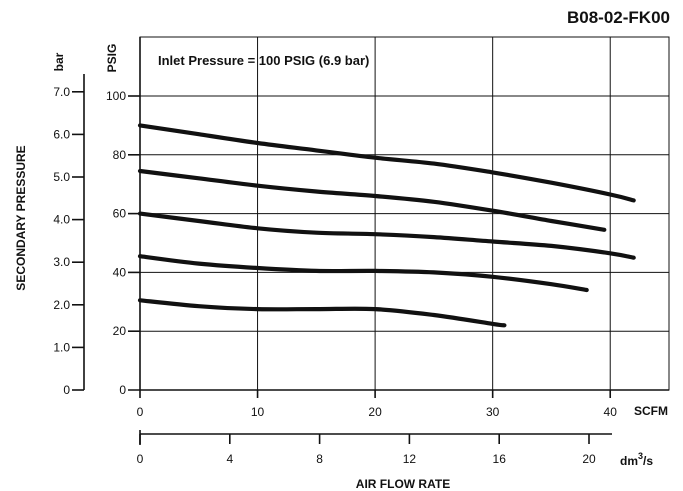 The height and width of the screenshot is (491, 683). What do you see at coordinates (120, 155) in the screenshot?
I see `psig-tick-label: 80` at bounding box center [120, 155].